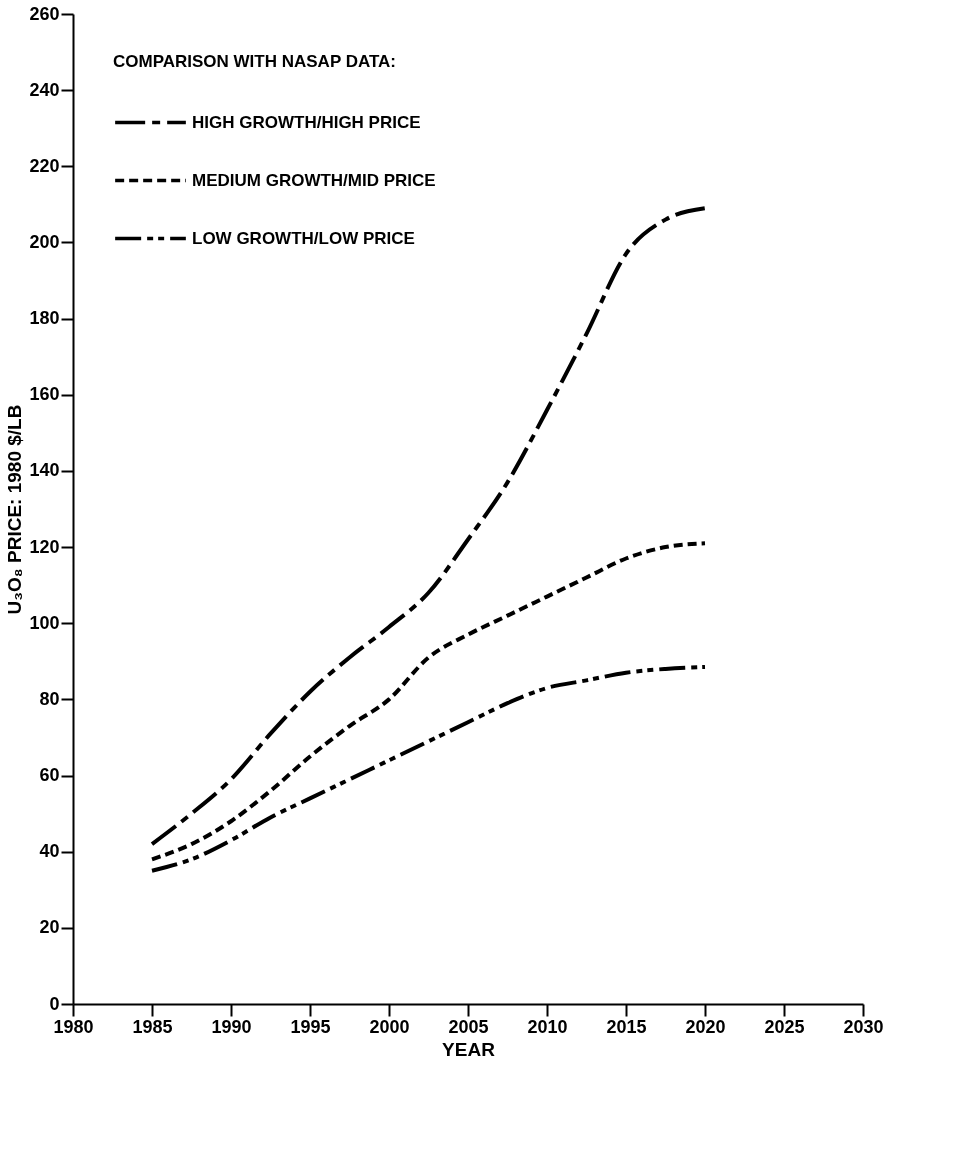 This screenshot has height=1151, width=966. Describe the element at coordinates (15, 509) in the screenshot. I see `y-axis-title: U₃O₈ PRICE: 1980 $/LB` at that location.